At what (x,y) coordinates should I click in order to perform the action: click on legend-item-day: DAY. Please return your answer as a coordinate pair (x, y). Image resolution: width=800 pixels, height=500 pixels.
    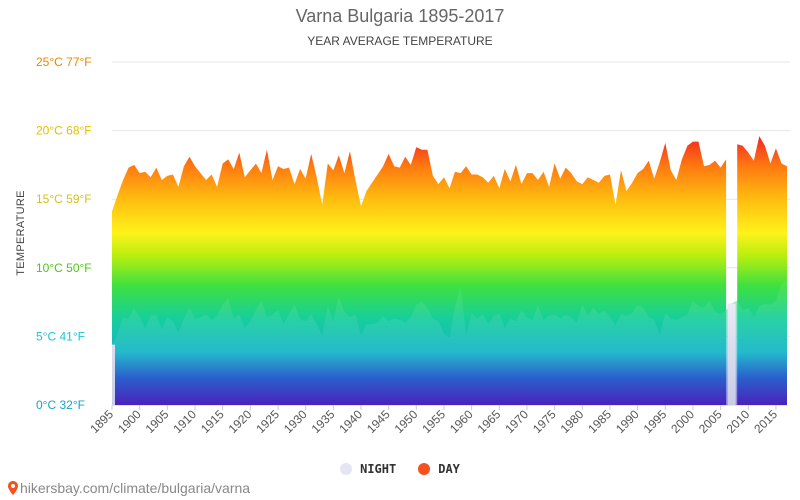
    Looking at the image, I should click on (439, 469).